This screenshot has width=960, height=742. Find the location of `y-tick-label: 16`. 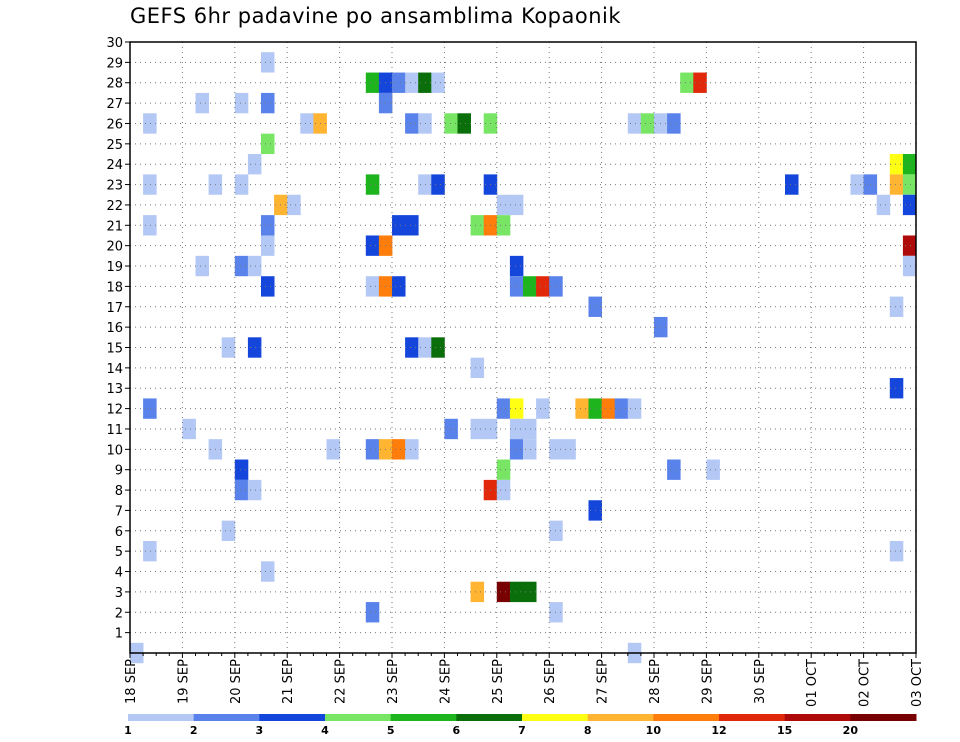

y-tick-label: 16 is located at coordinates (114, 328).